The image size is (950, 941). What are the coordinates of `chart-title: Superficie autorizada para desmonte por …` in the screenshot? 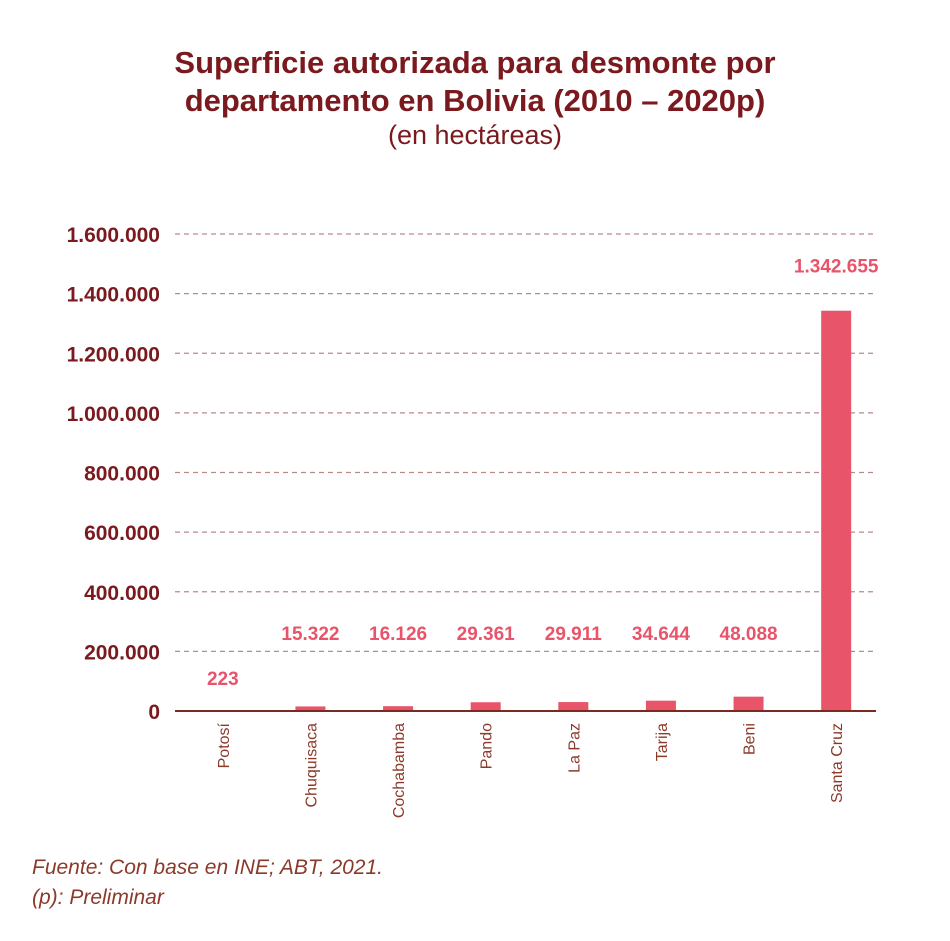 It's located at (475, 82).